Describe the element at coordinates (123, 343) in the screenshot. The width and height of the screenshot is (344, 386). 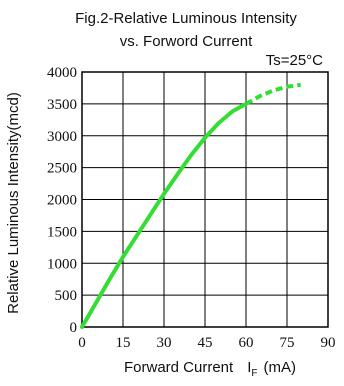
I see `x-tick-label: 15` at that location.